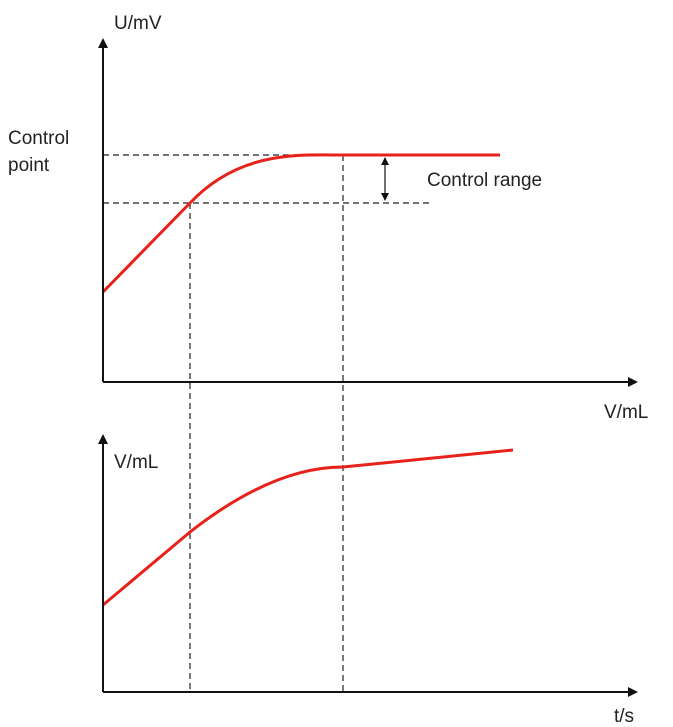 The width and height of the screenshot is (673, 727). What do you see at coordinates (308, 527) in the screenshot?
I see `volume-curve` at bounding box center [308, 527].